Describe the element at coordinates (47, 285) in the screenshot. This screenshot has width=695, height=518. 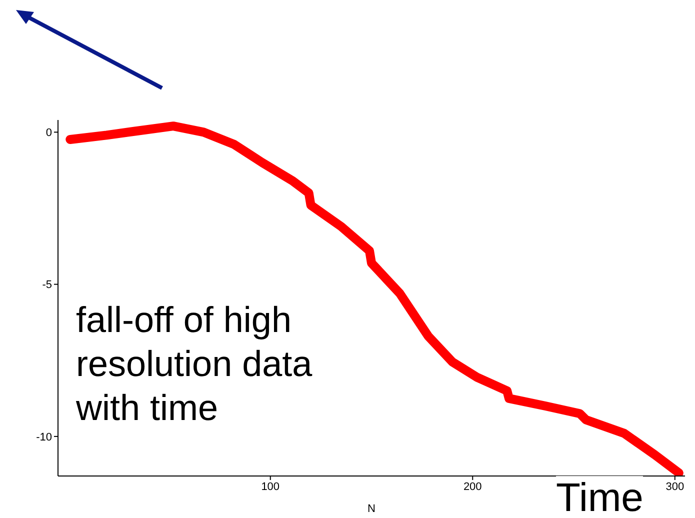
I see `y-tick-label: -5` at that location.